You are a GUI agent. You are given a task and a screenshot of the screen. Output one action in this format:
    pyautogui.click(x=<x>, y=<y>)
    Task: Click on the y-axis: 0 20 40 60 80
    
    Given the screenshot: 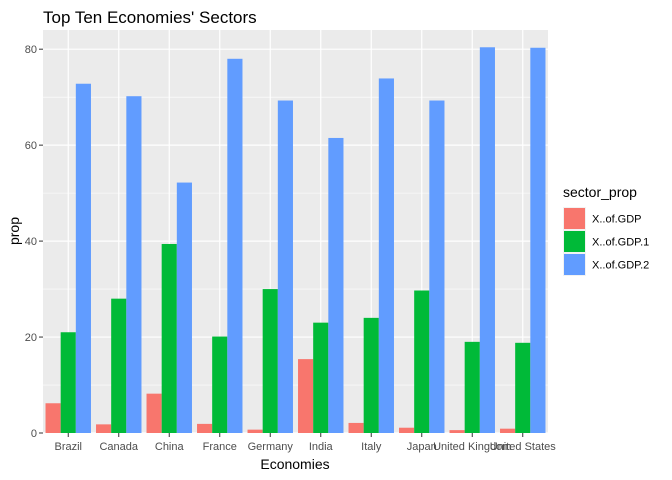 What is the action you would take?
    pyautogui.click(x=34, y=242)
    